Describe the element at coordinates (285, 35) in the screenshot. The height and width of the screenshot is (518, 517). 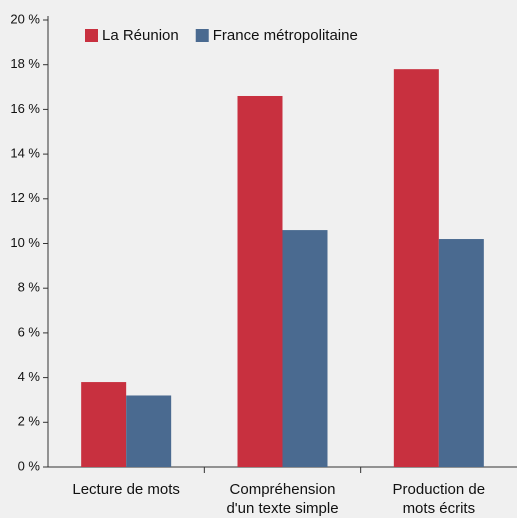
I see `legend-label: France métropolitaine` at that location.